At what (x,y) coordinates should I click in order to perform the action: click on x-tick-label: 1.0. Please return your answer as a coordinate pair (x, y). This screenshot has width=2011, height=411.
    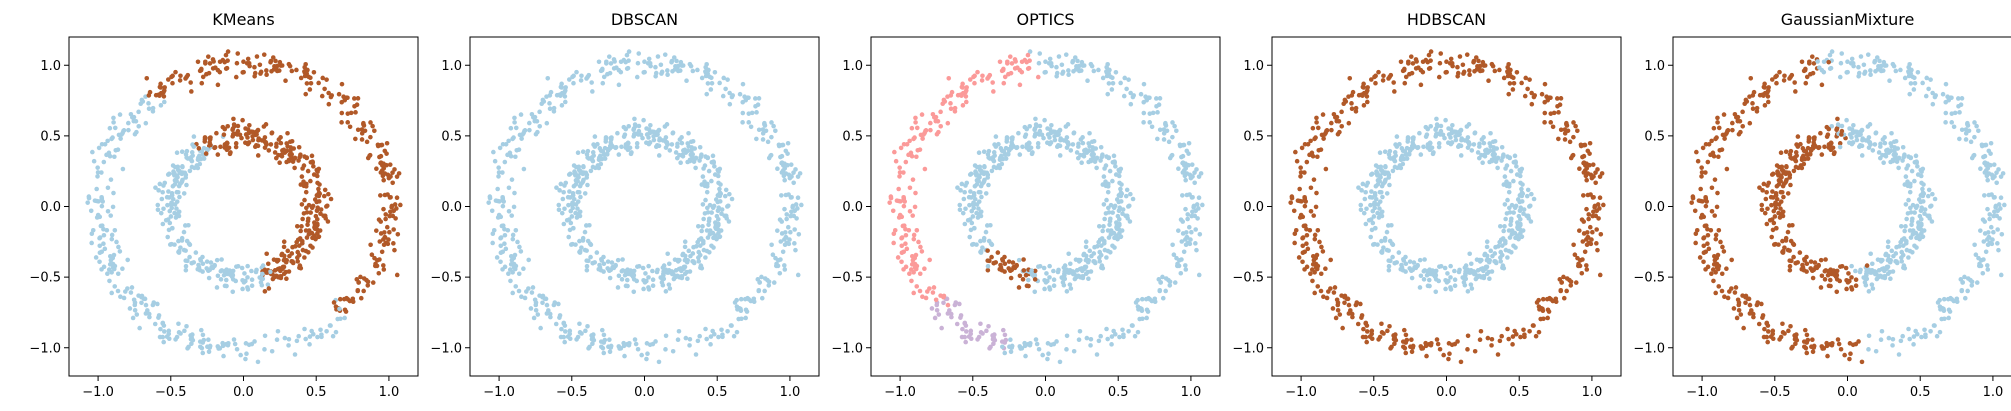
    Looking at the image, I should click on (790, 392).